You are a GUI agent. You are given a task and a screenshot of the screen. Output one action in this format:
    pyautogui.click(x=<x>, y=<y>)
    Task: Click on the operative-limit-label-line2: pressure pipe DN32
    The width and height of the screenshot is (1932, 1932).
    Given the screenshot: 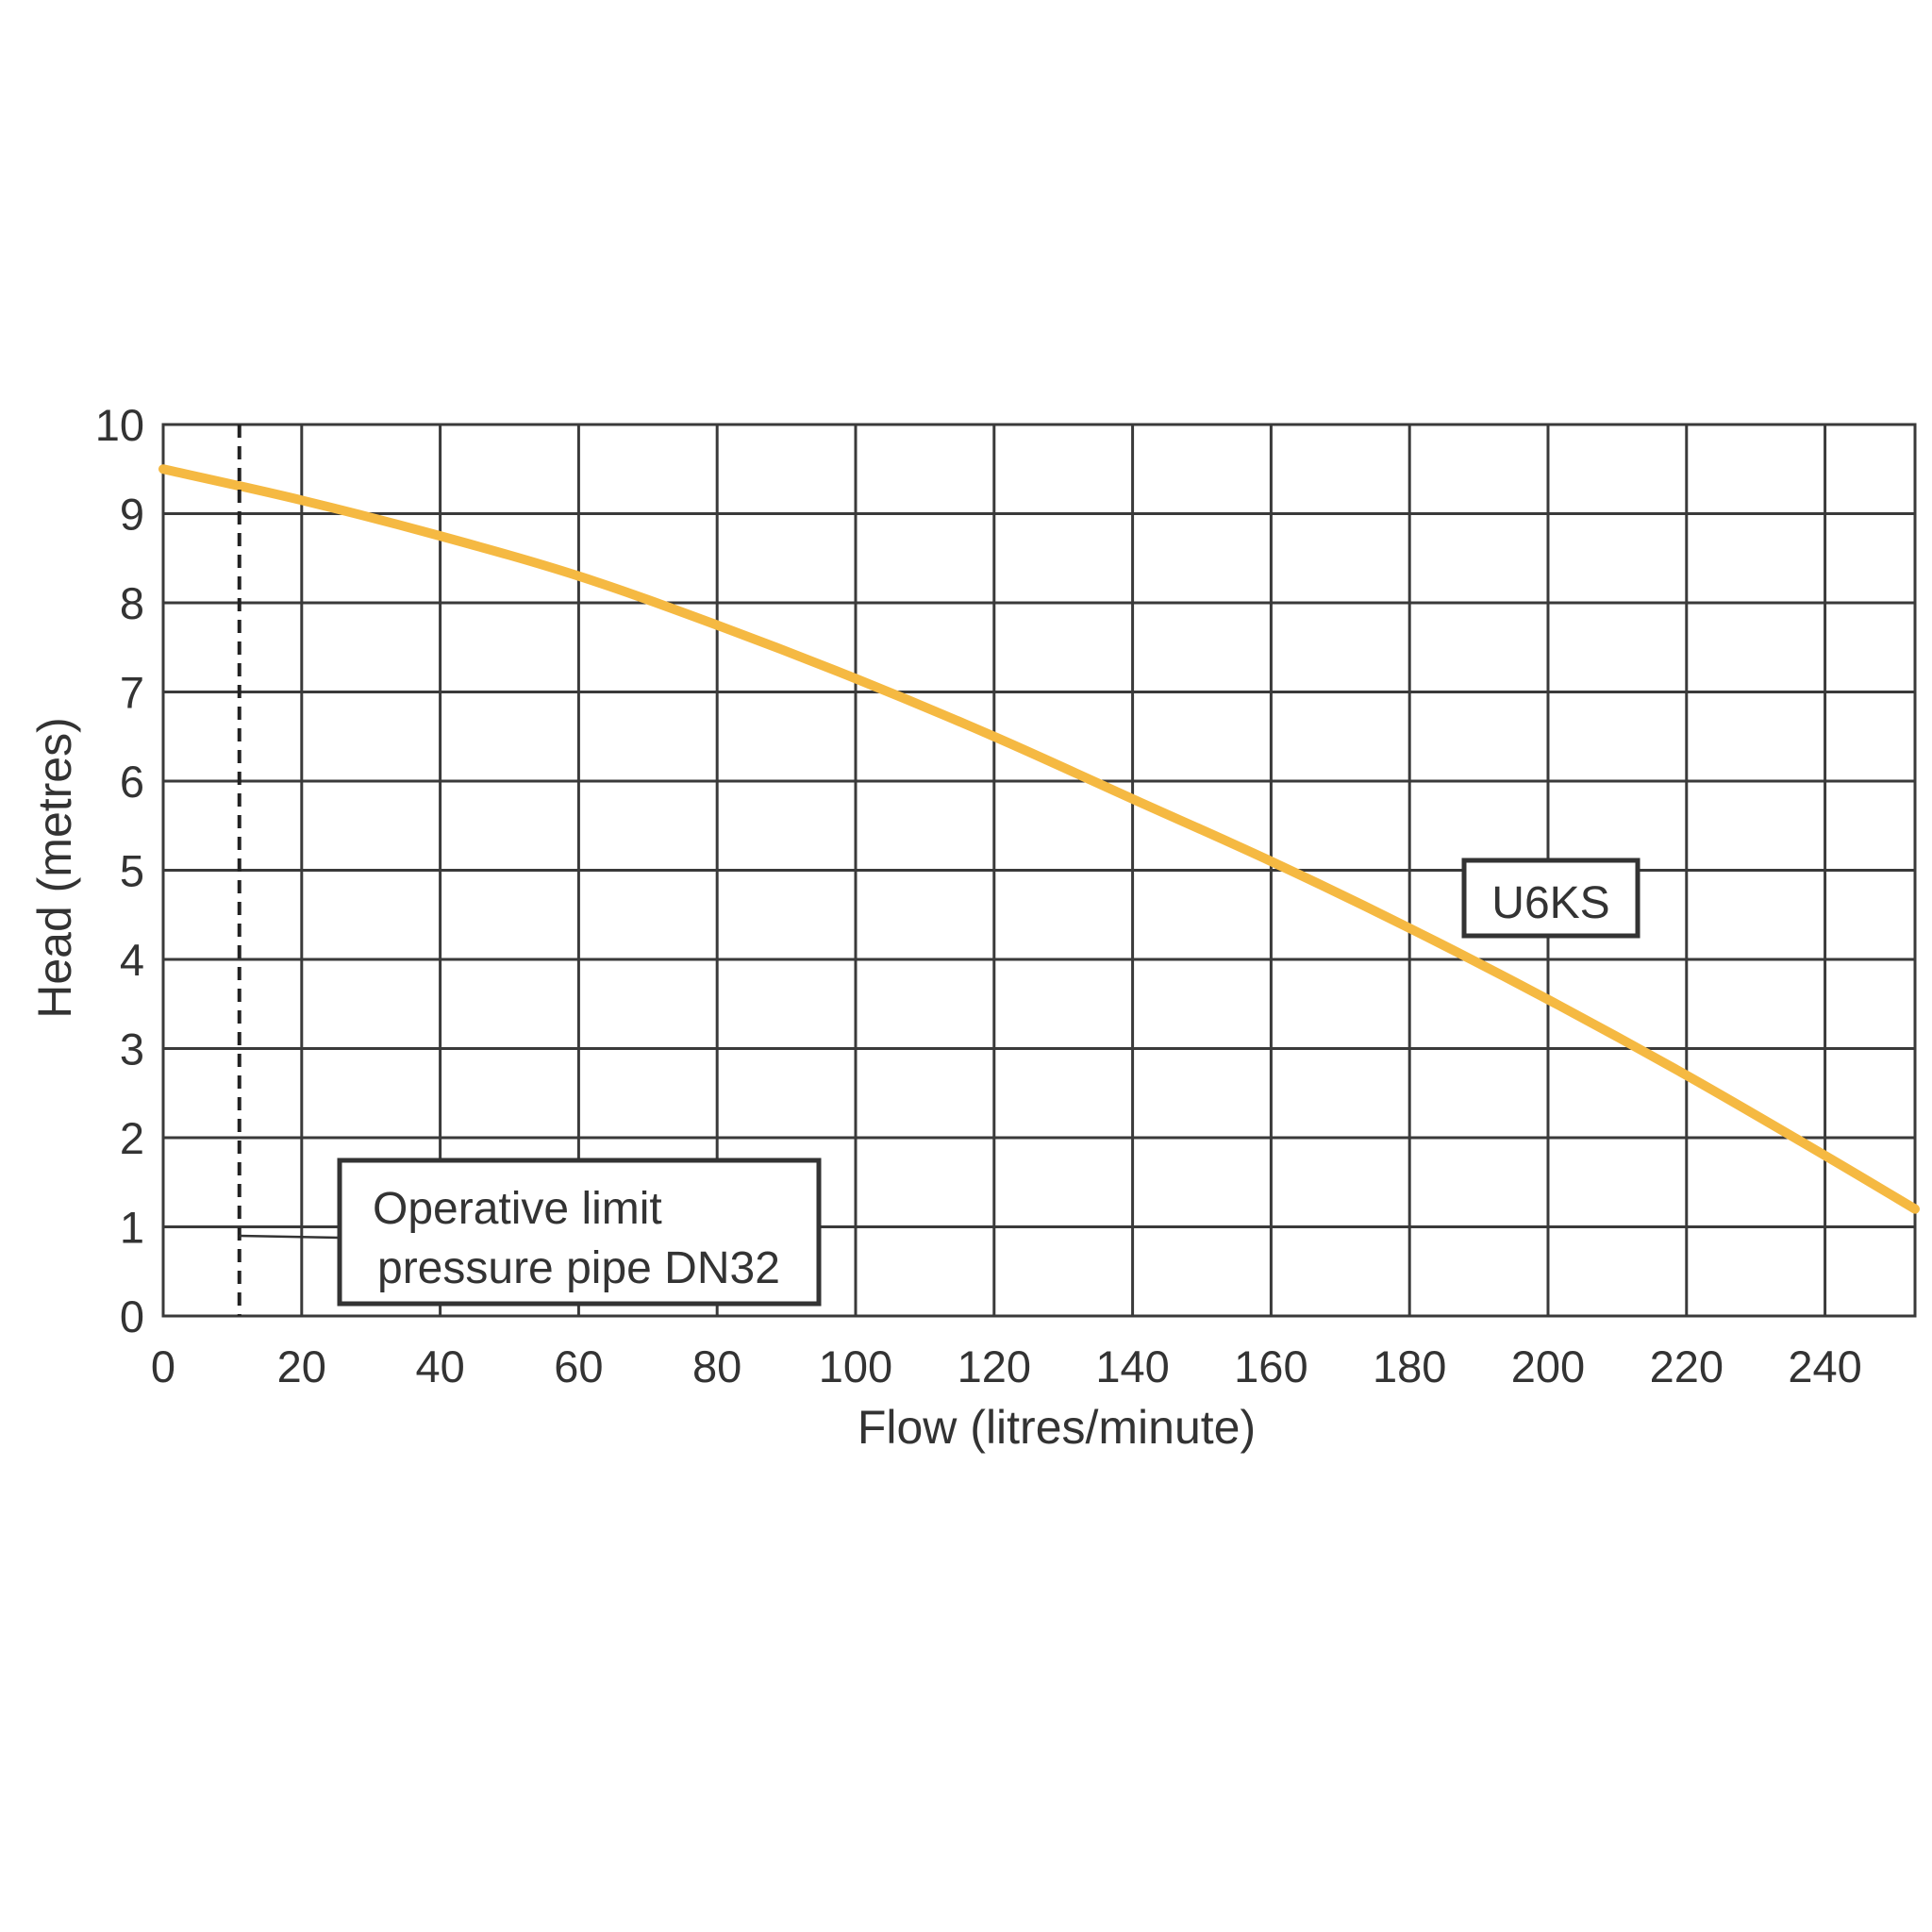 What is the action you would take?
    pyautogui.click(x=578, y=1268)
    